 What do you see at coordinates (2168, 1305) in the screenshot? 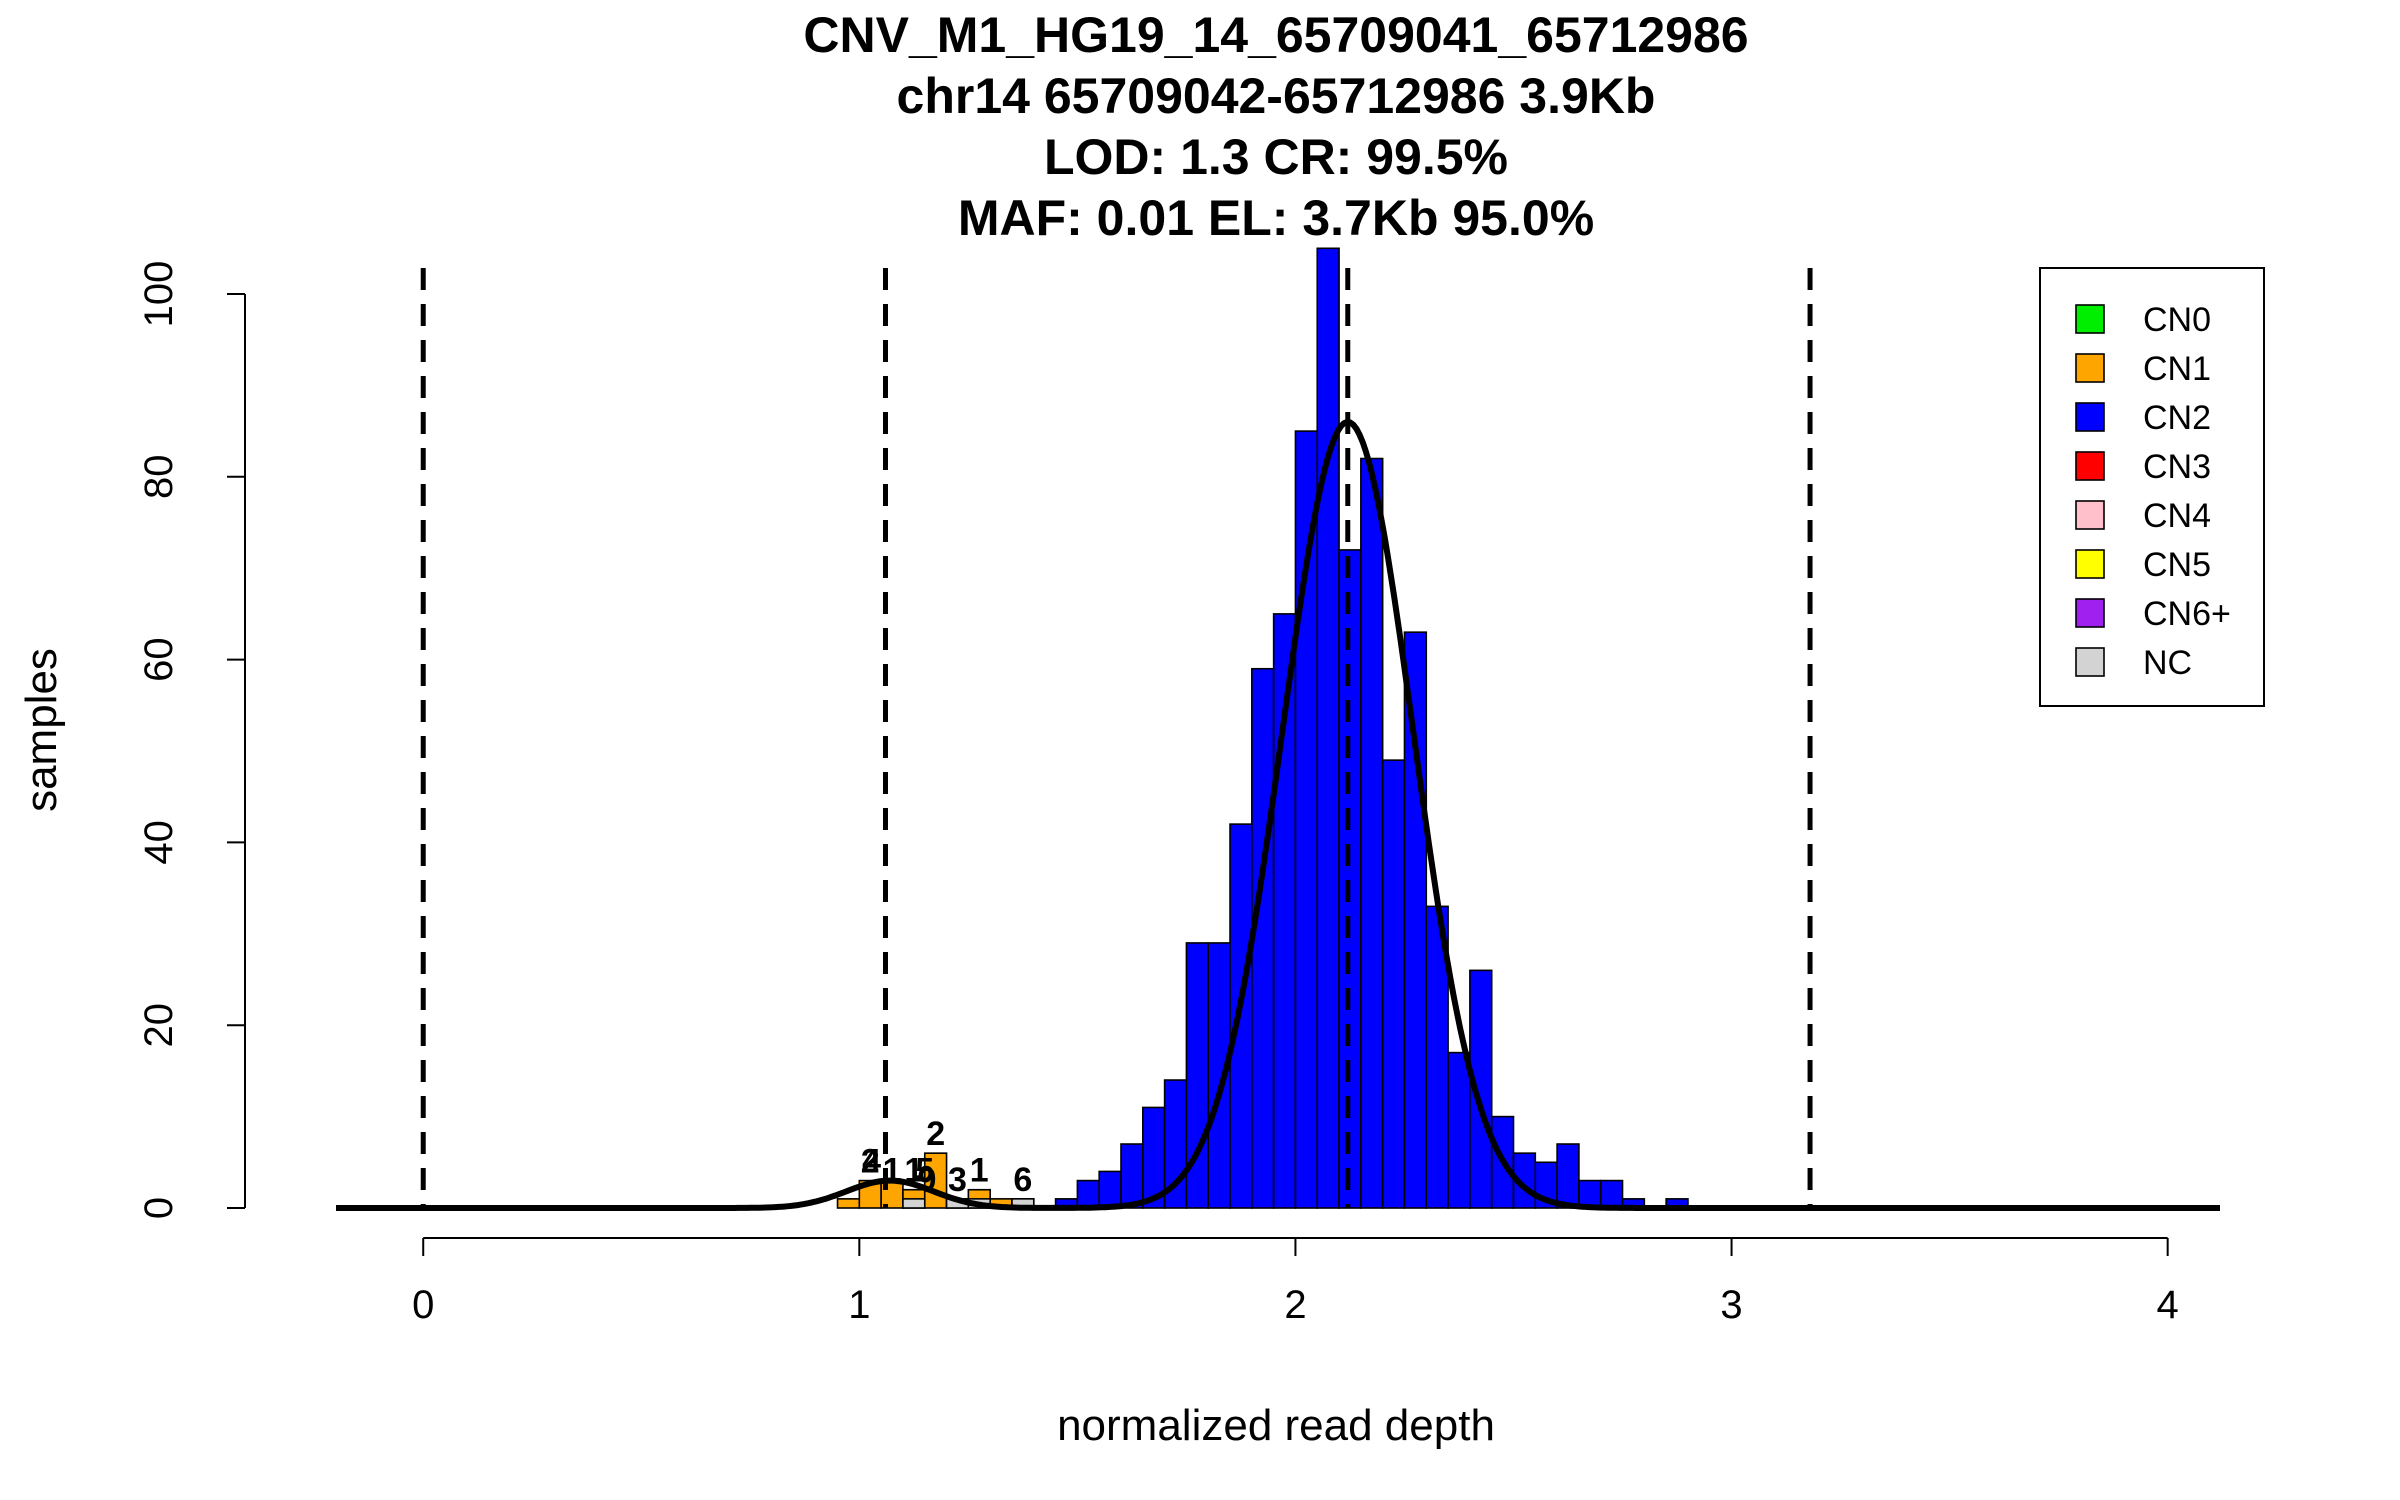
I see `x-tick-label-4: 4` at bounding box center [2168, 1305].